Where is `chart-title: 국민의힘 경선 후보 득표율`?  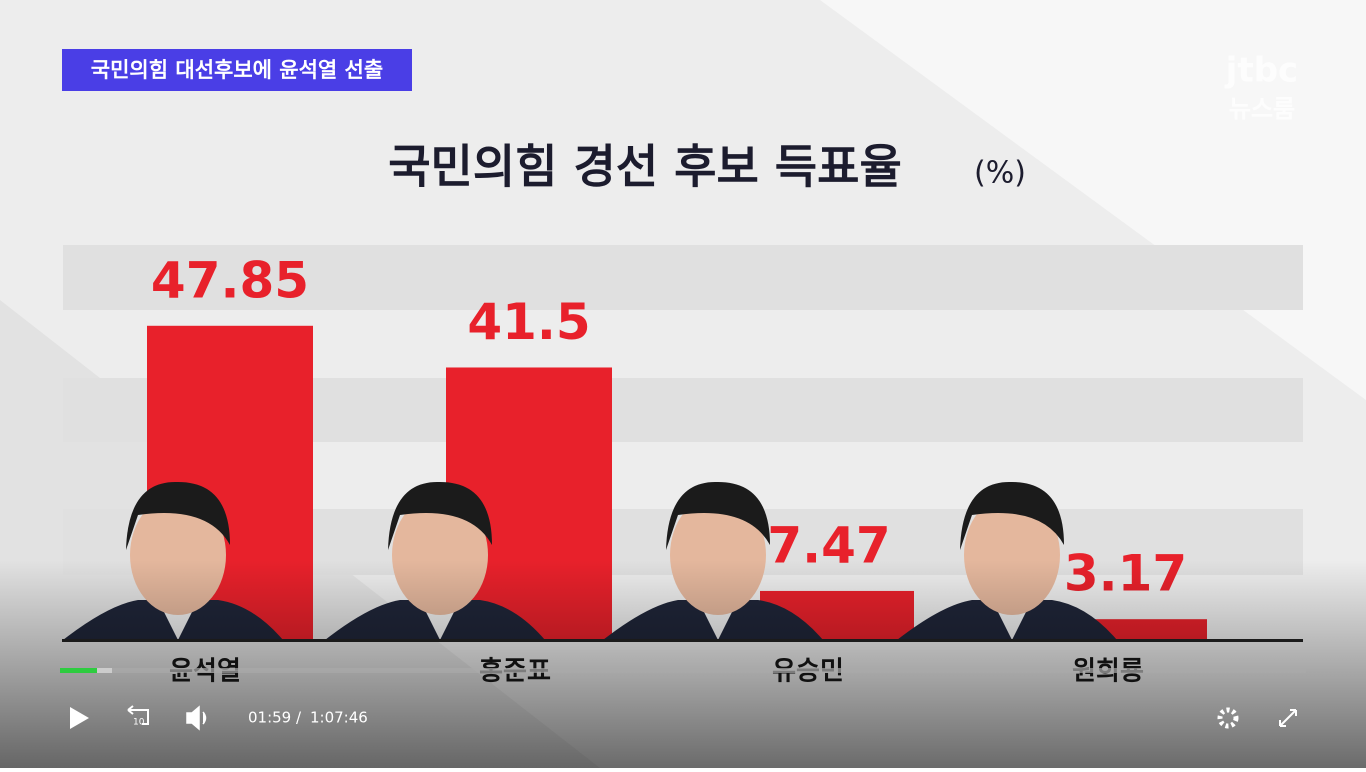
chart-title: 국민의힘 경선 후보 득표율 is located at coordinates (645, 167).